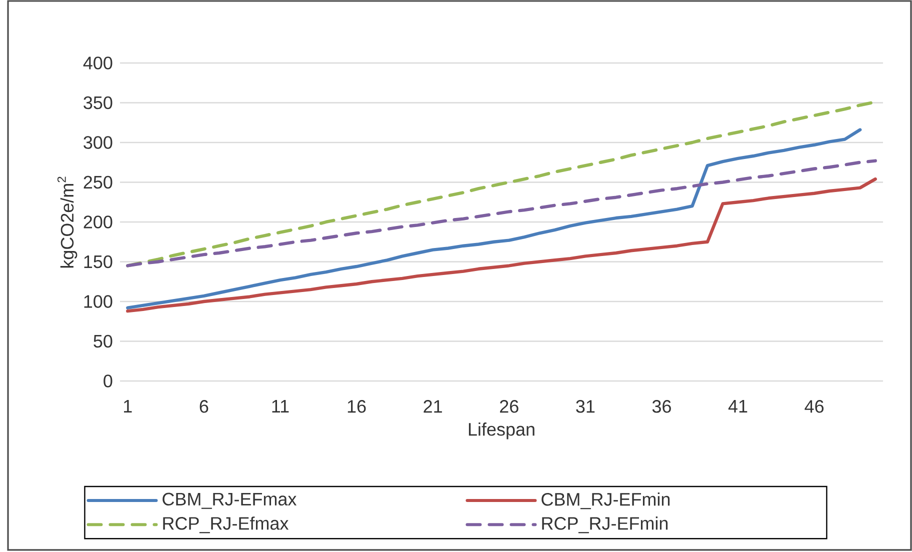 The width and height of the screenshot is (912, 552). What do you see at coordinates (67, 222) in the screenshot?
I see `y-axis-title: kgCO2e/m$^{2}$` at bounding box center [67, 222].